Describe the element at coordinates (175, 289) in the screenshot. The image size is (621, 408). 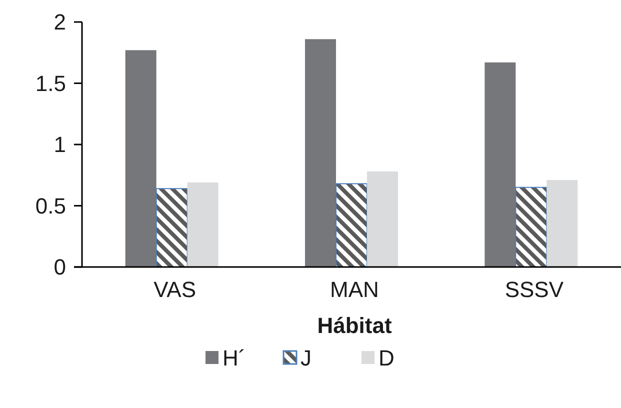
I see `x-tick-label: VAS` at that location.